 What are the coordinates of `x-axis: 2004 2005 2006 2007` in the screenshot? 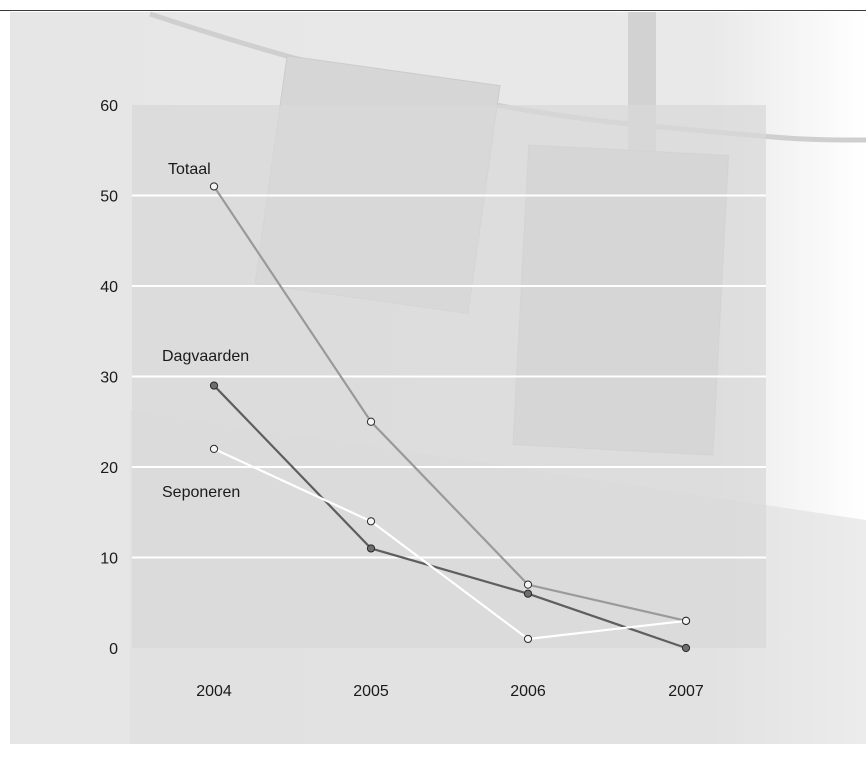 It's located at (450, 691).